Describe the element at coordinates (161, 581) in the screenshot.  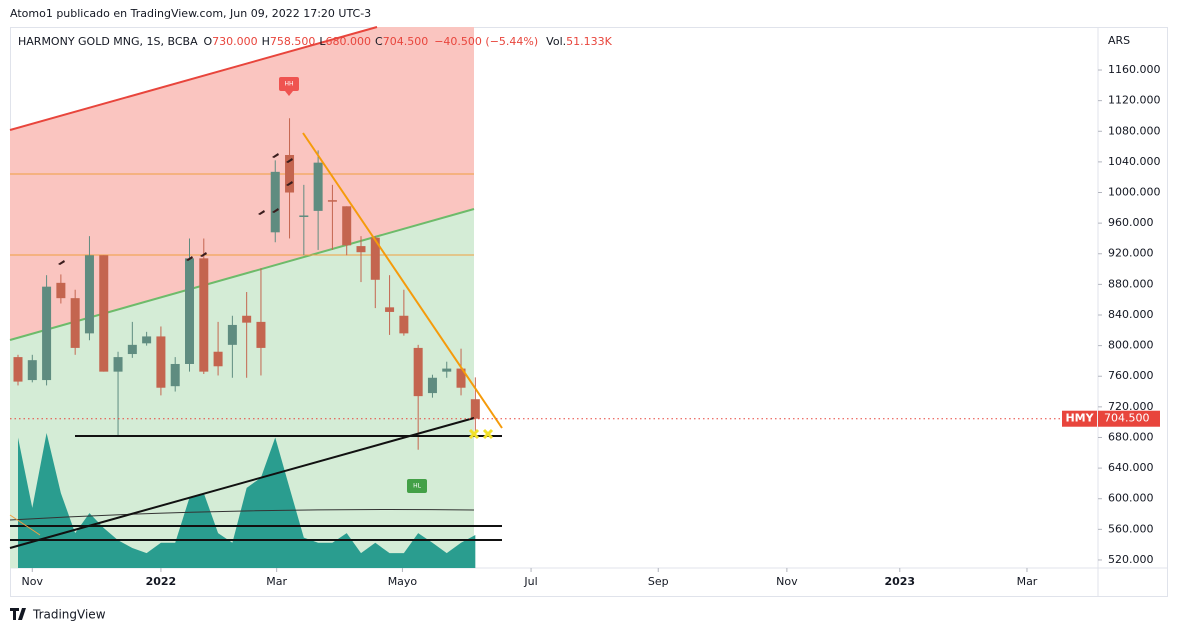
I see `x-tick-label: 2022` at that location.